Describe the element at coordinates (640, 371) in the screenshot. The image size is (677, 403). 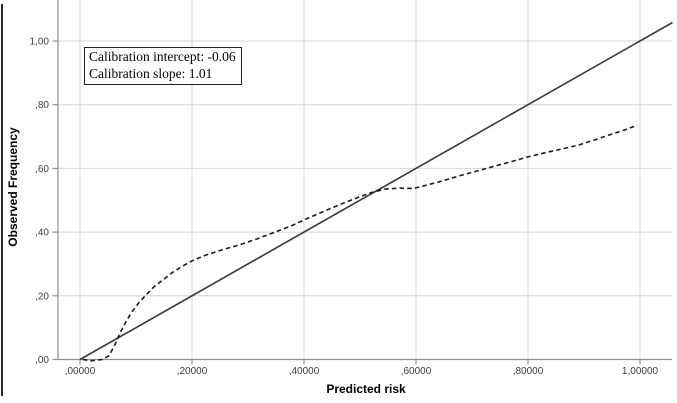
I see `x-tick-label: 1,00000` at that location.